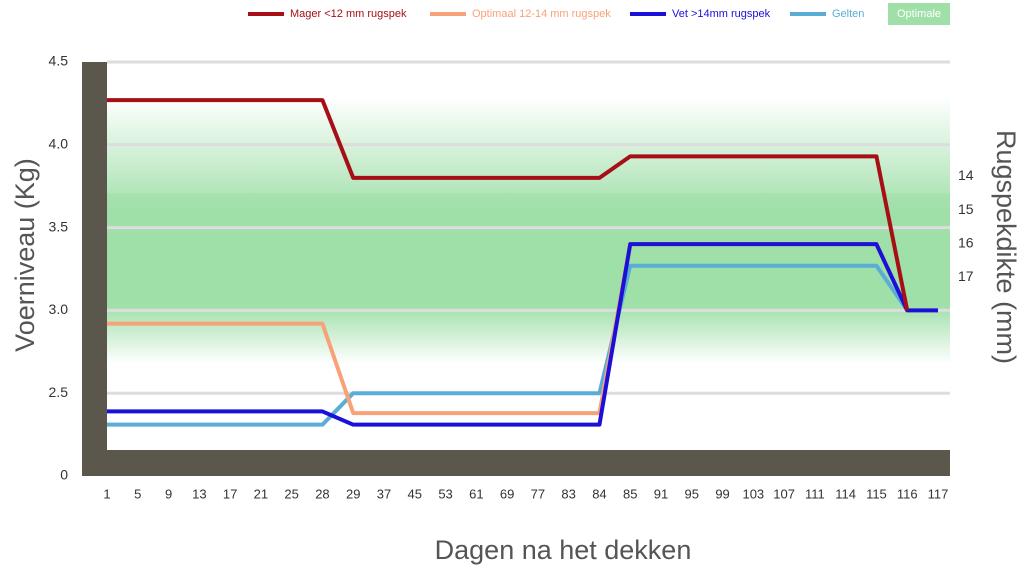  What do you see at coordinates (848, 14) in the screenshot?
I see `legend-label: Gelten` at bounding box center [848, 14].